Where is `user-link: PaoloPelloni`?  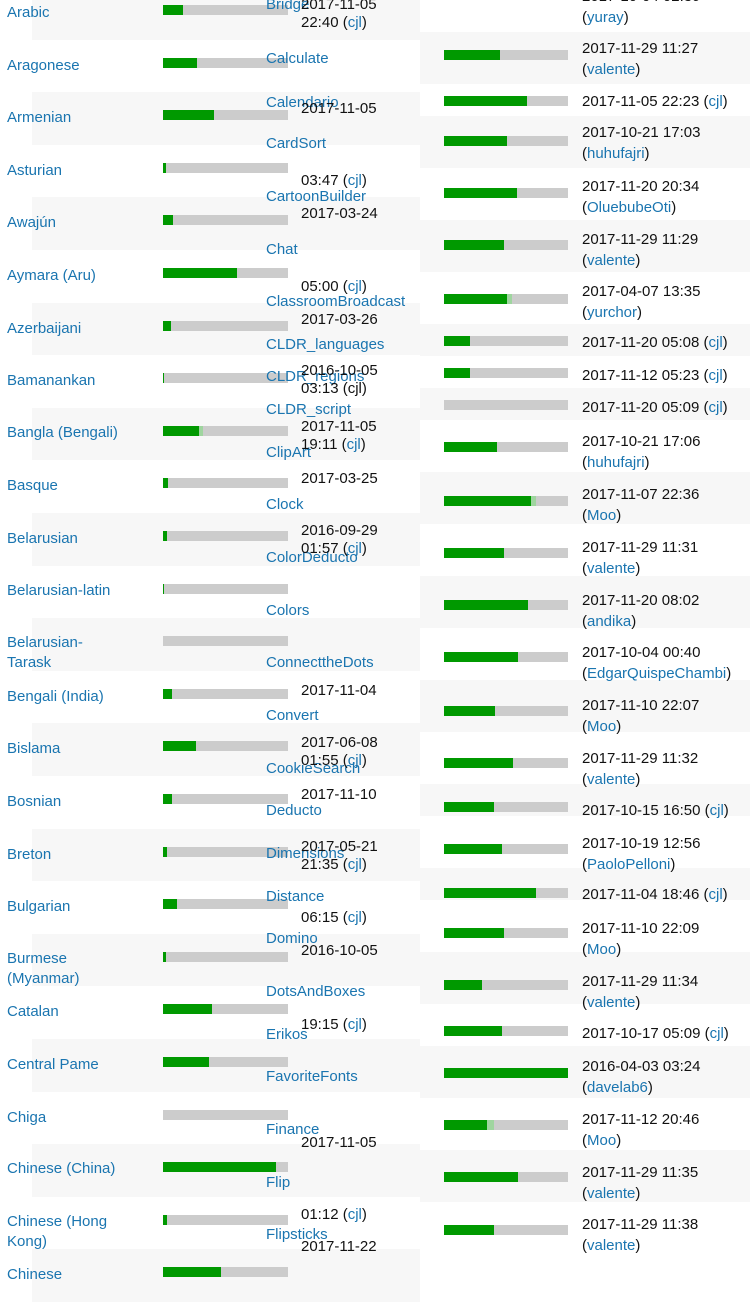
user-link: PaoloPelloni is located at coordinates (629, 864).